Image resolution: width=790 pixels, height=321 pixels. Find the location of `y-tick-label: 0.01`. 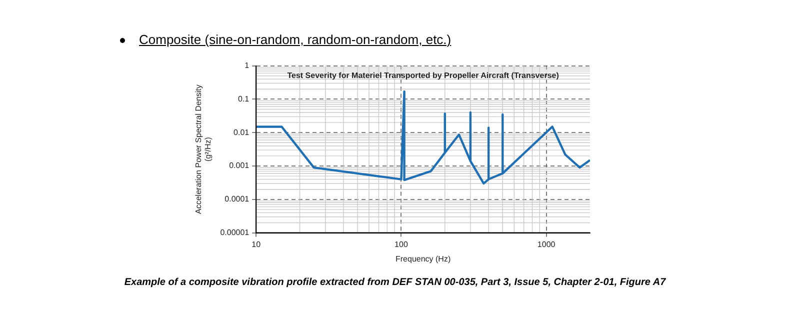

y-tick-label: 0.01 is located at coordinates (242, 132).